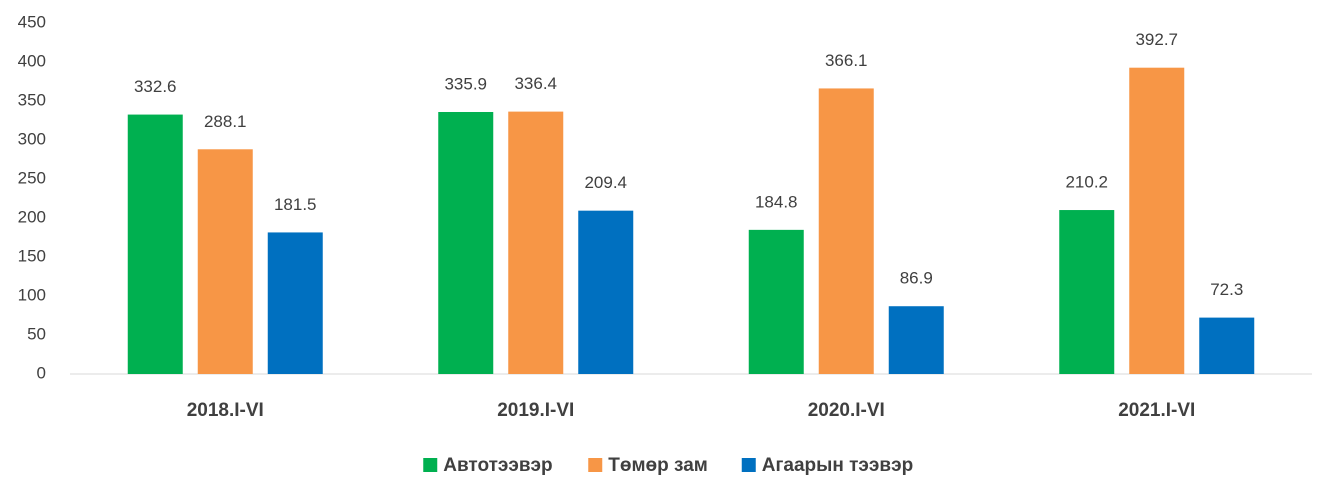  Describe the element at coordinates (1156, 410) in the screenshot. I see `x-tick-label: 2021.I-VI` at that location.